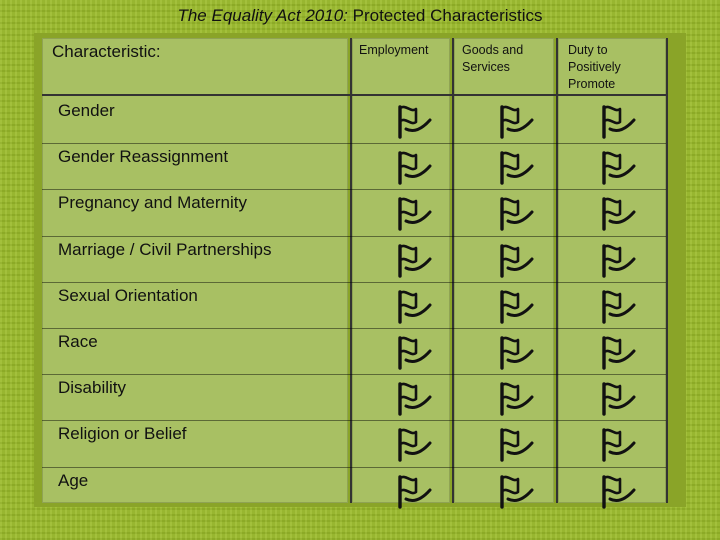 This screenshot has height=540, width=720. I want to click on duty-column-pane, so click(612, 270).